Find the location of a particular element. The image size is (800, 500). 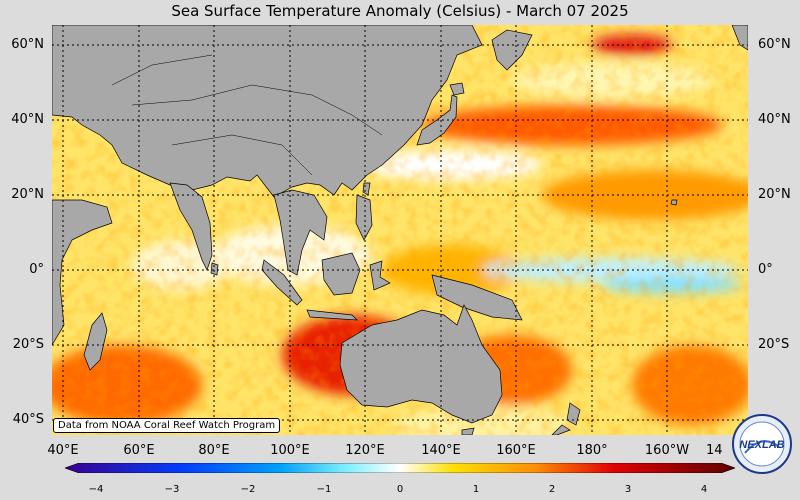

kamchatka-peninsula is located at coordinates (512, 50).